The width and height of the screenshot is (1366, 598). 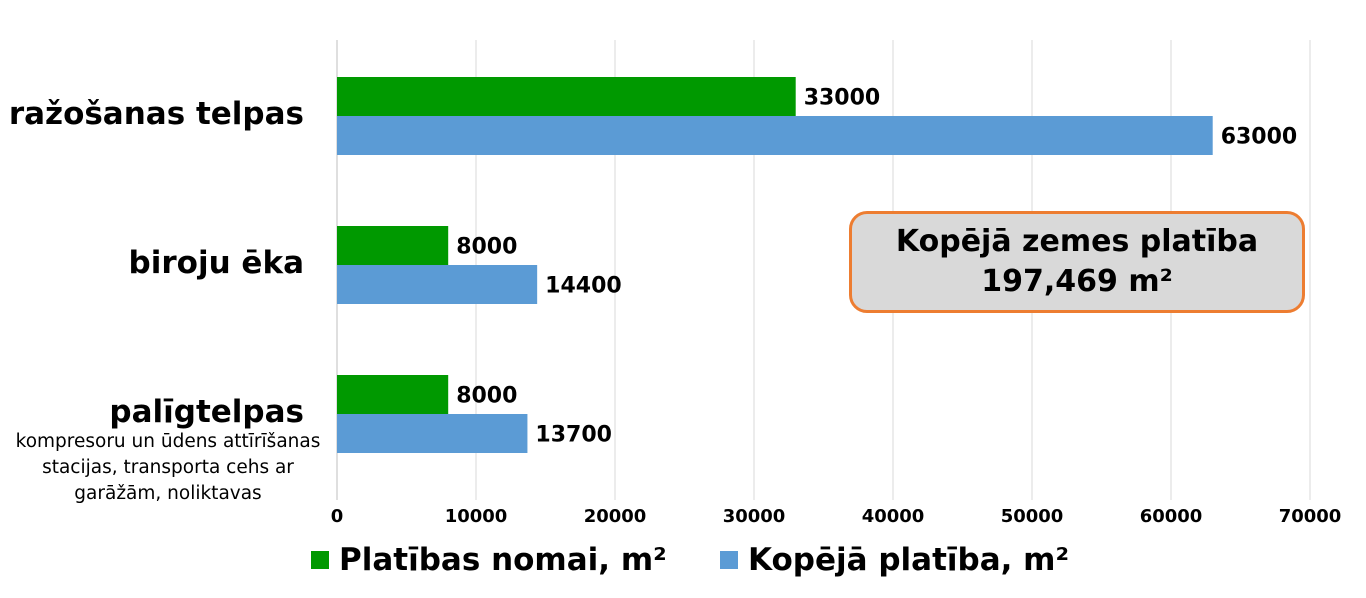 What do you see at coordinates (486, 247) in the screenshot?
I see `data-label-1-series-0: 8000` at bounding box center [486, 247].